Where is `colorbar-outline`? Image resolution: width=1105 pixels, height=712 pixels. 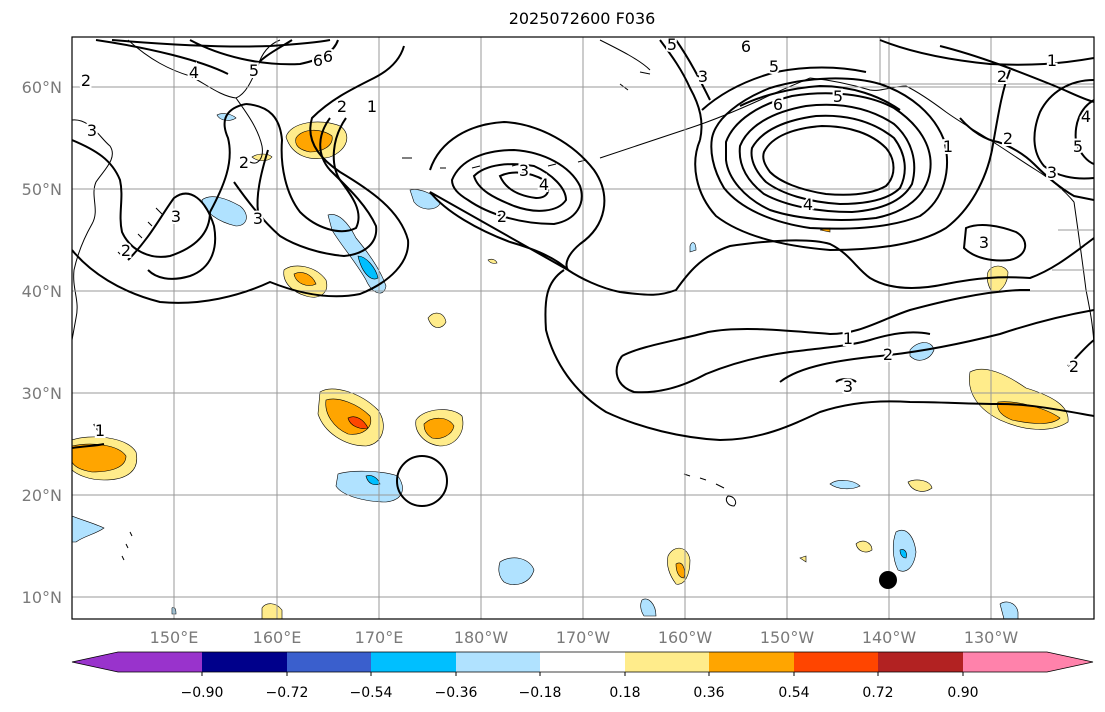 colorbar-outline is located at coordinates (582, 662).